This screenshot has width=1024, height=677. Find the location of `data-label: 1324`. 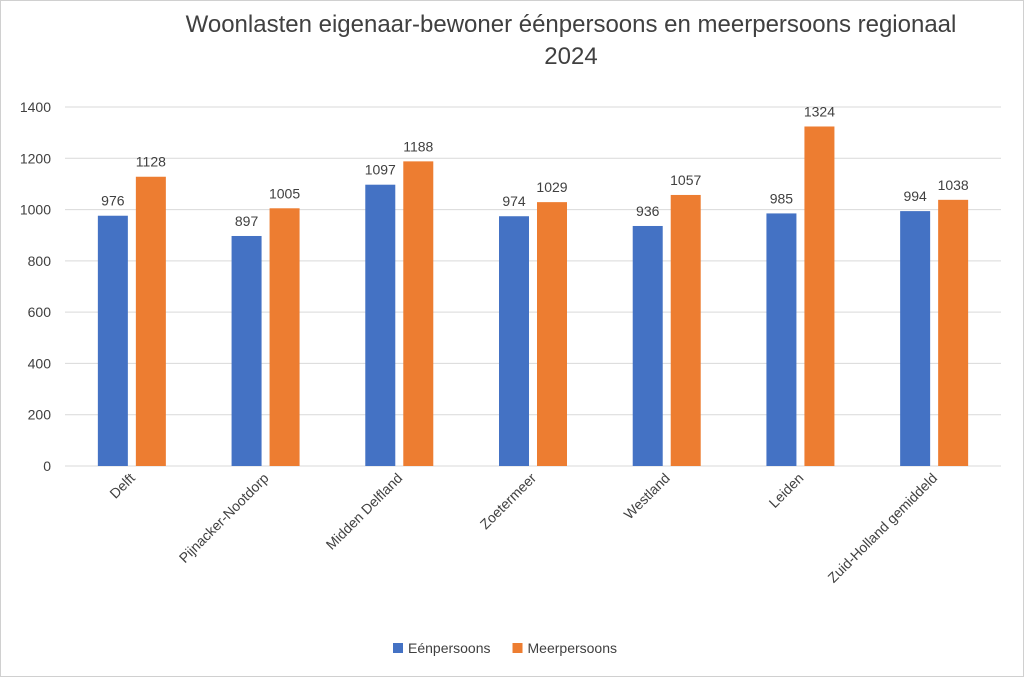

data-label: 1324 is located at coordinates (819, 111).